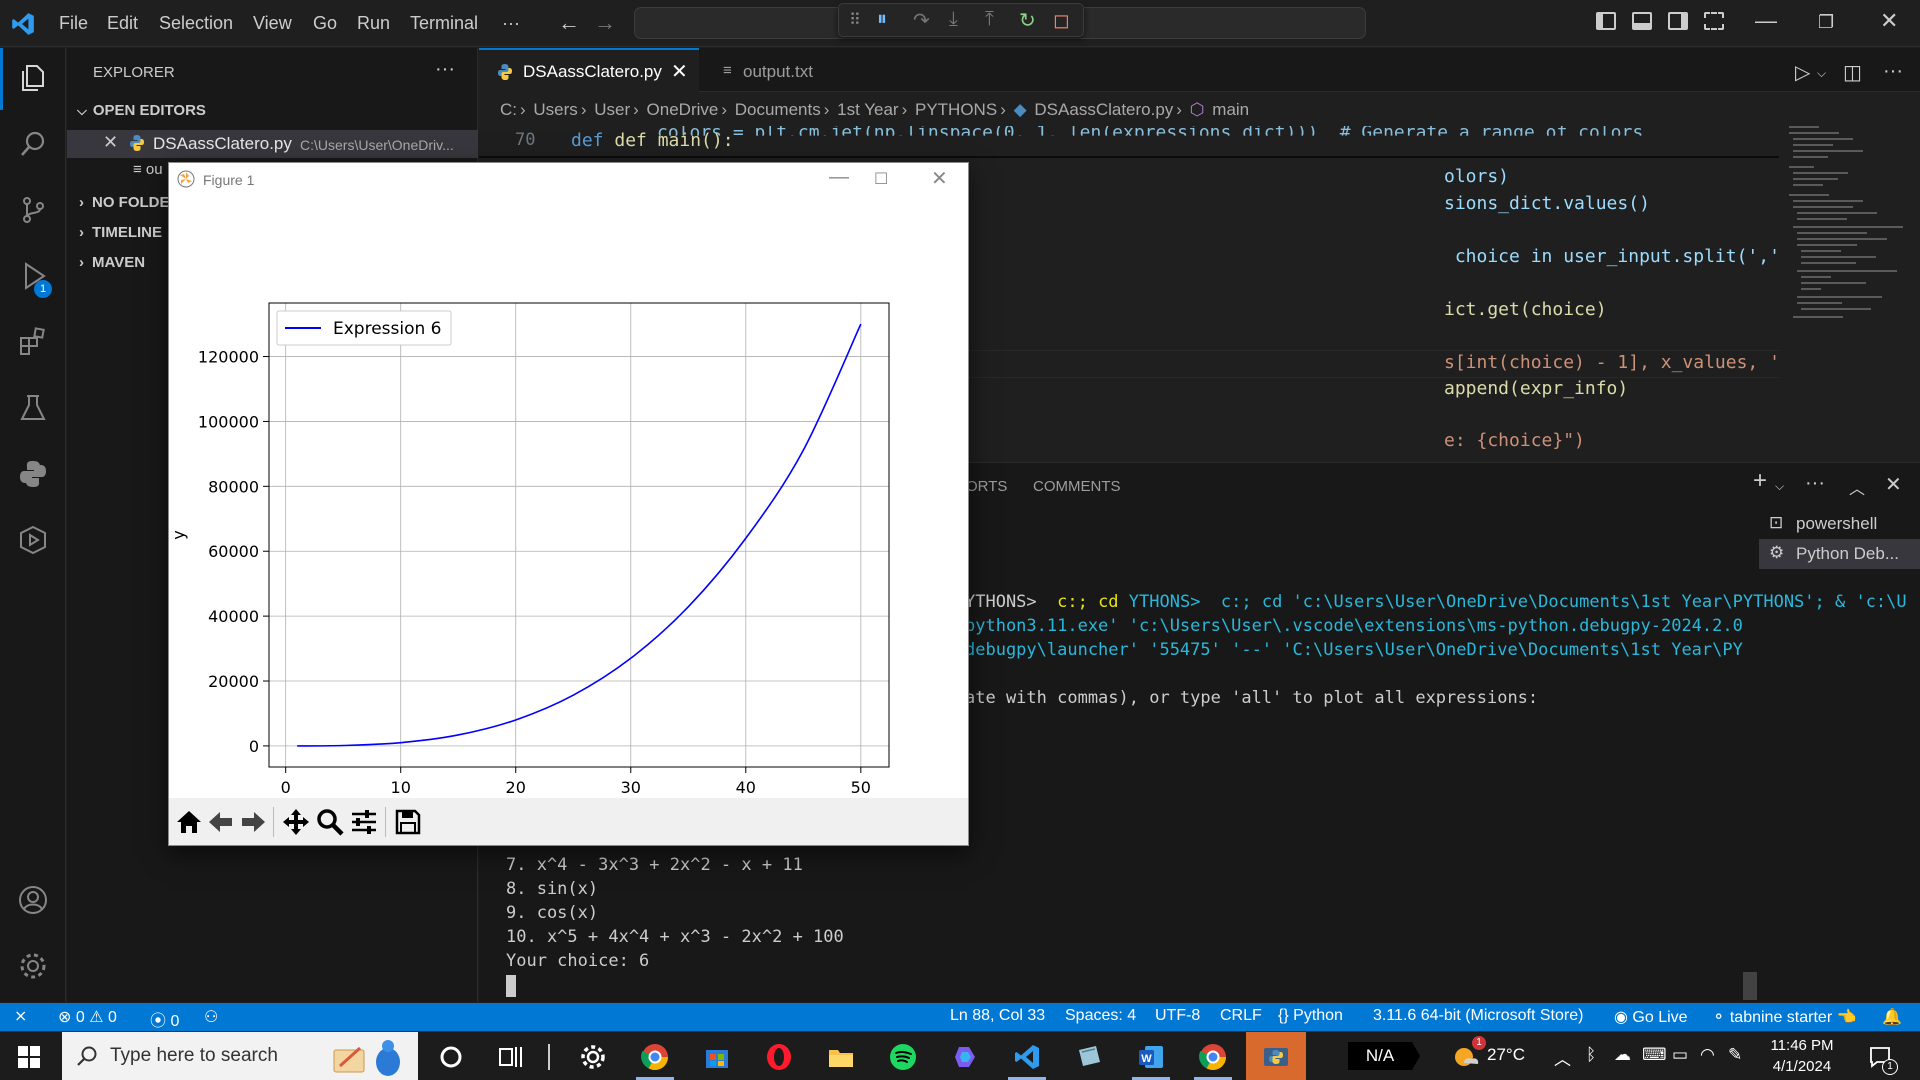 The image size is (1920, 1080). Describe the element at coordinates (717, 1057) in the screenshot. I see `microsoft-store-icon` at that location.